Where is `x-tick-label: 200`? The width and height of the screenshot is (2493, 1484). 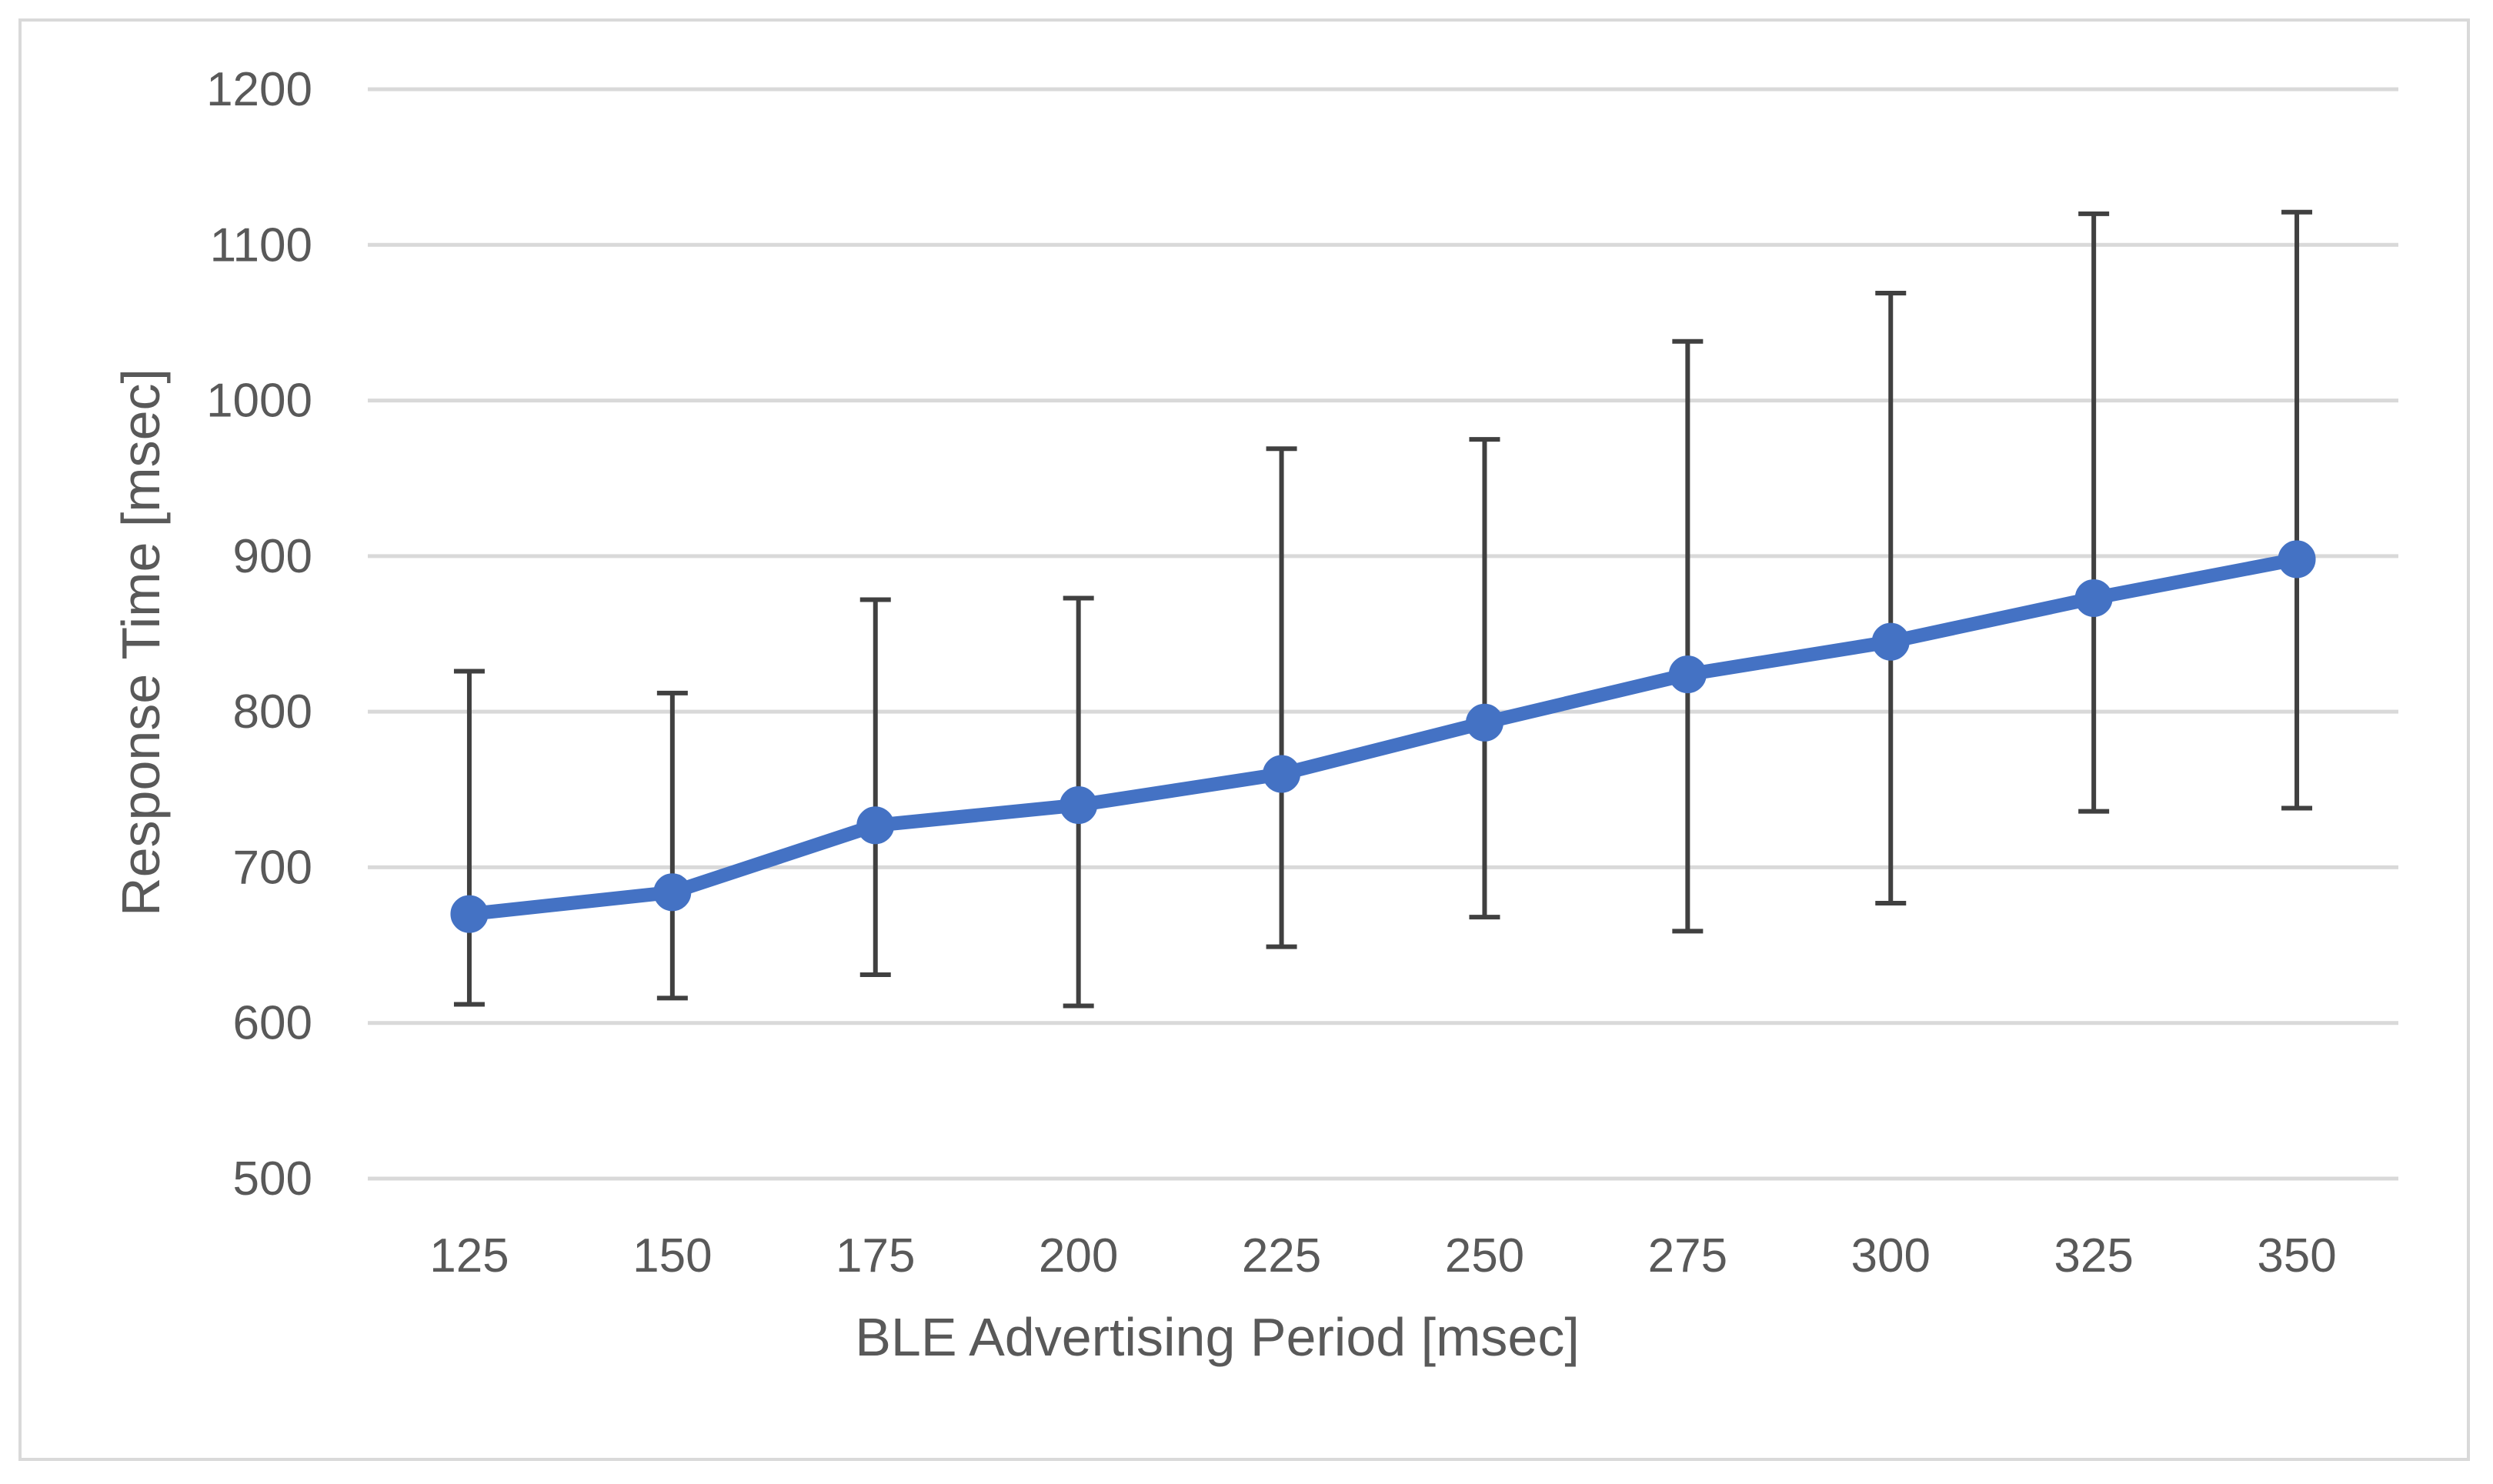
x-tick-label: 200 is located at coordinates (1079, 1255).